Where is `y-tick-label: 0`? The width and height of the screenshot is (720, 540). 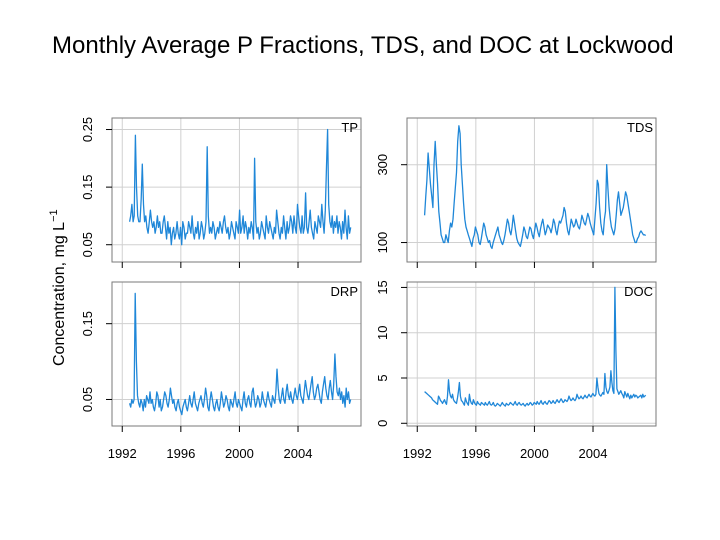 y-tick-label: 0 is located at coordinates (382, 423).